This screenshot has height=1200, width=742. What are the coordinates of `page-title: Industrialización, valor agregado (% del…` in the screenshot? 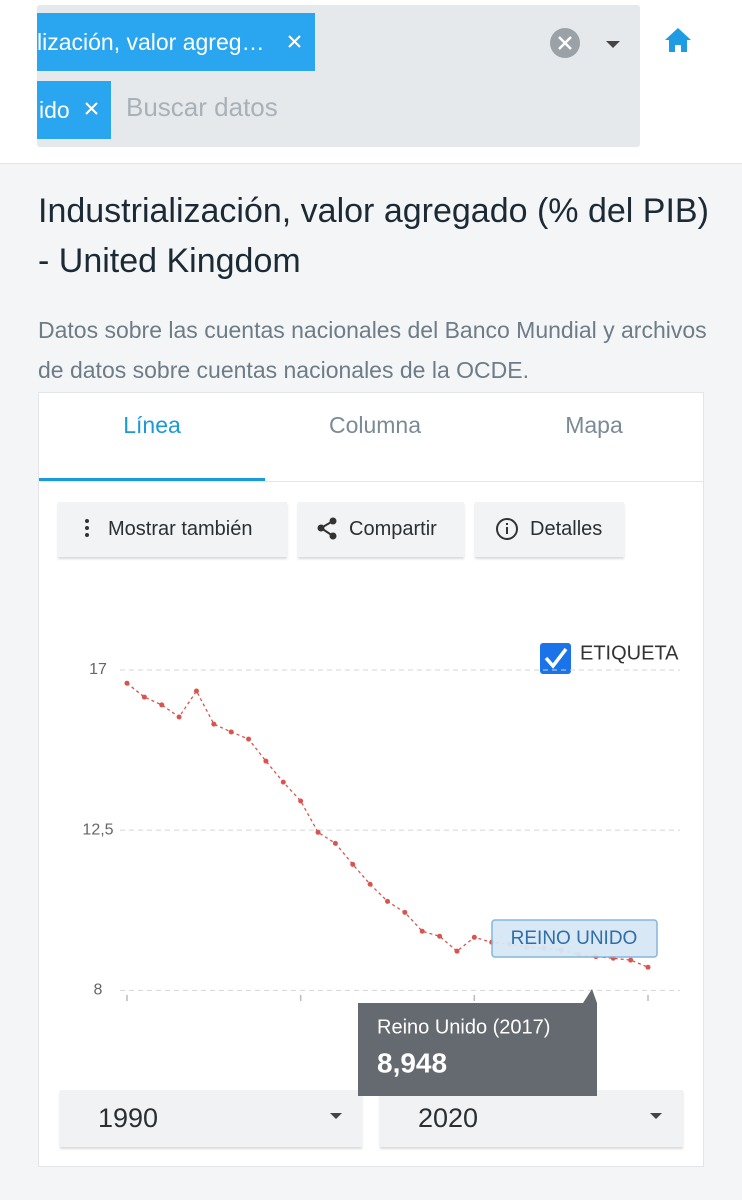 It's located at (373, 236).